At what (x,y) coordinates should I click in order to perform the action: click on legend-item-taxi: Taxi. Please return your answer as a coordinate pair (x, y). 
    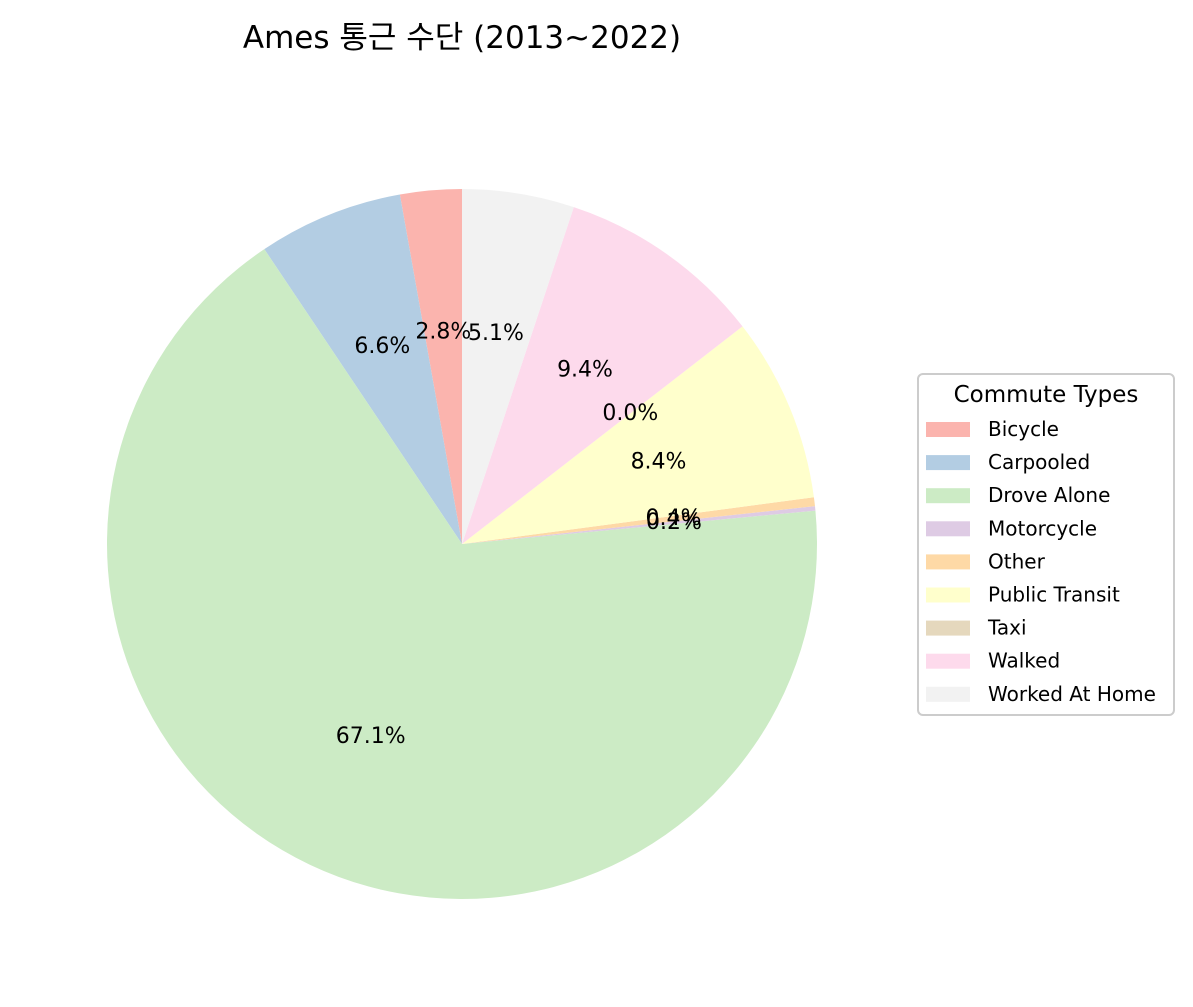
    Looking at the image, I should click on (976, 628).